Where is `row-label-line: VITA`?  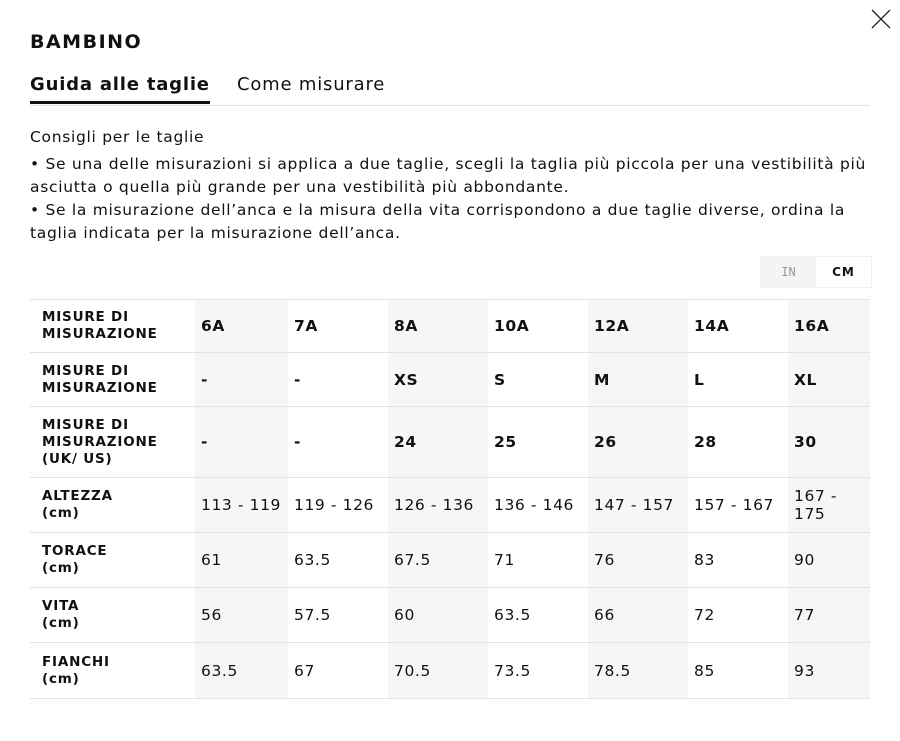 row-label-line: VITA is located at coordinates (61, 606).